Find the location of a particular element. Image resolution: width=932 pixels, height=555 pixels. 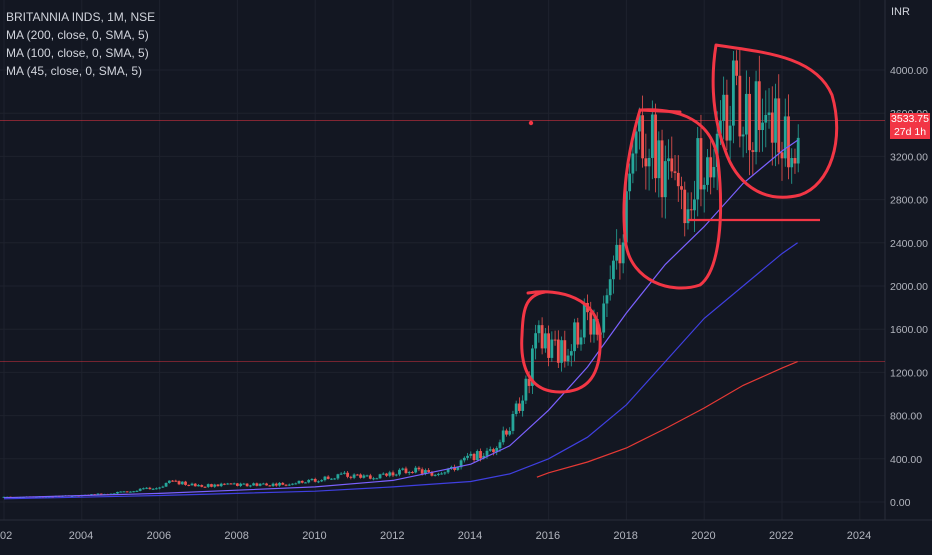

symbol-title: BRITANNIA INDS, 1M, NSE is located at coordinates (81, 17).